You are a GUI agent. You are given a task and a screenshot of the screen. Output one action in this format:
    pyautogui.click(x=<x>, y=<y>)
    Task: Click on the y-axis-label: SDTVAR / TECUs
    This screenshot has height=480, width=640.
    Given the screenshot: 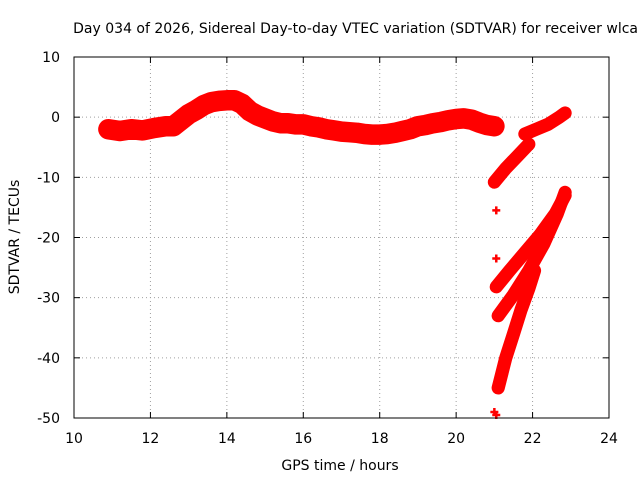 What is the action you would take?
    pyautogui.click(x=15, y=237)
    